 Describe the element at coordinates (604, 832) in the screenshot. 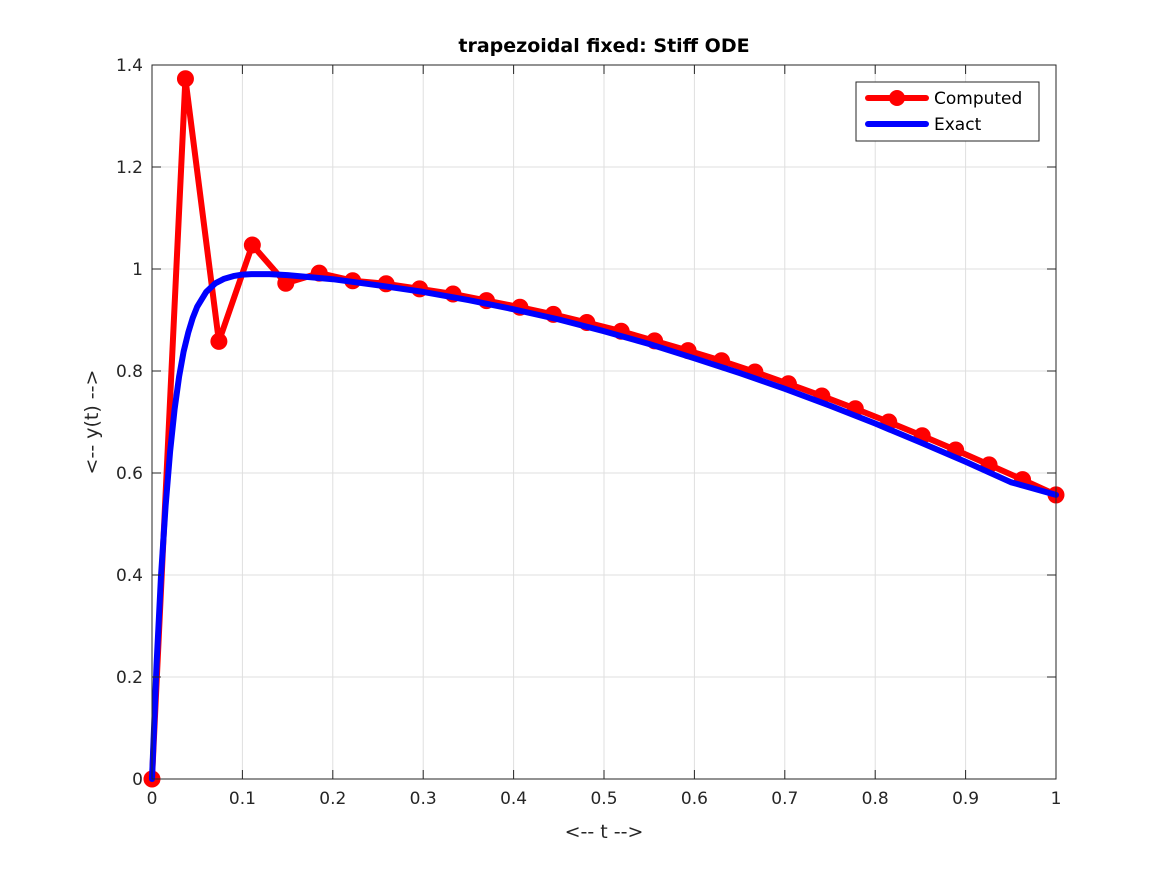

I see `x-axis-label: <-- t -->` at that location.